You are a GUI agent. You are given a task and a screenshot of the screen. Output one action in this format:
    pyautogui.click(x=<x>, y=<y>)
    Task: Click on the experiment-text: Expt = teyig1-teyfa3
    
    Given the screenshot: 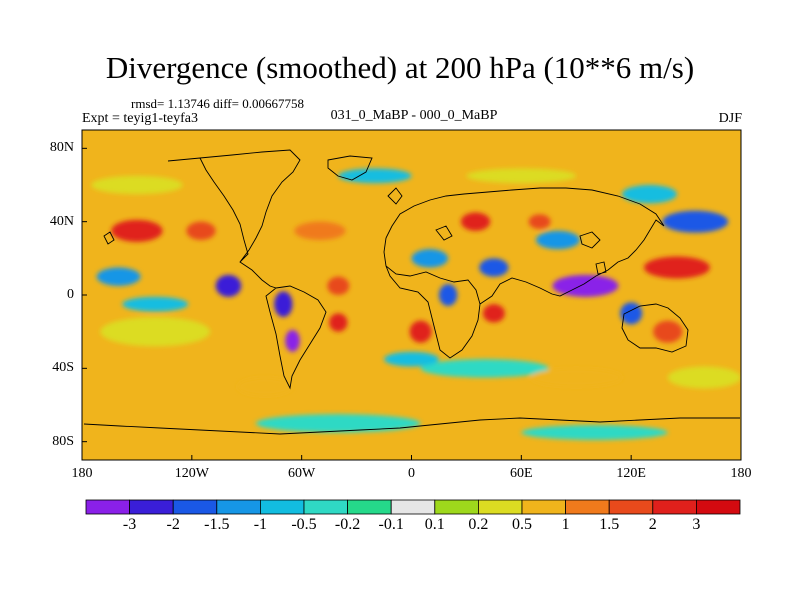 What is the action you would take?
    pyautogui.click(x=140, y=118)
    